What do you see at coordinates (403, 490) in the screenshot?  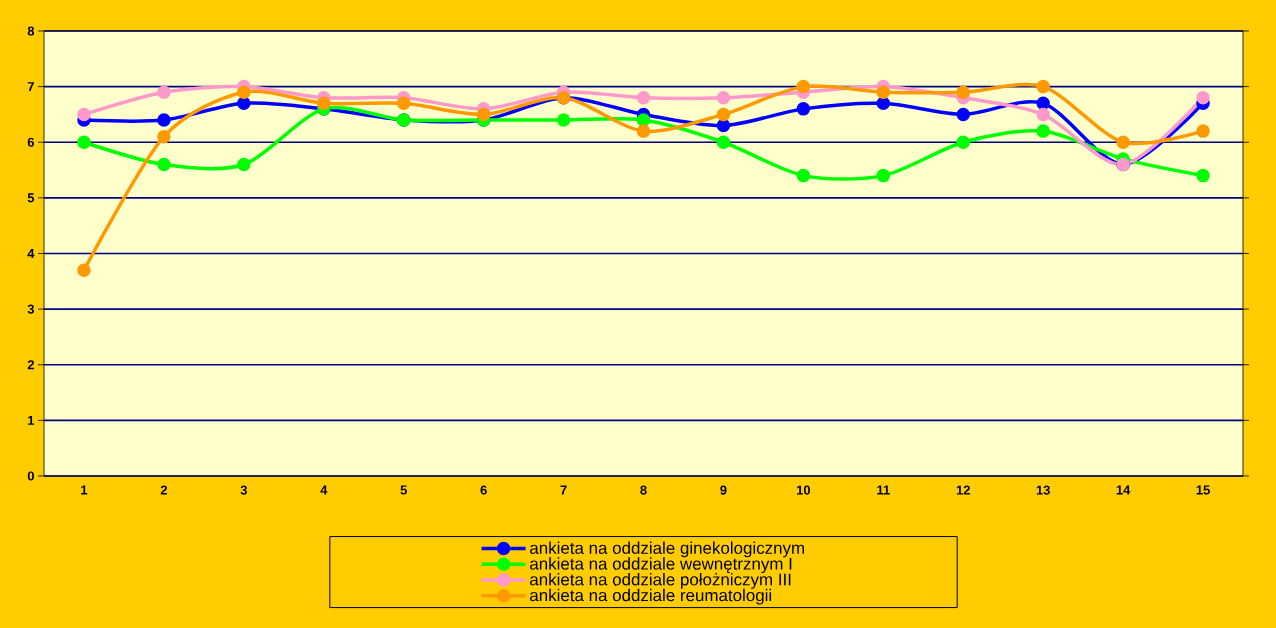 I see `x-tick-label: 5` at bounding box center [403, 490].